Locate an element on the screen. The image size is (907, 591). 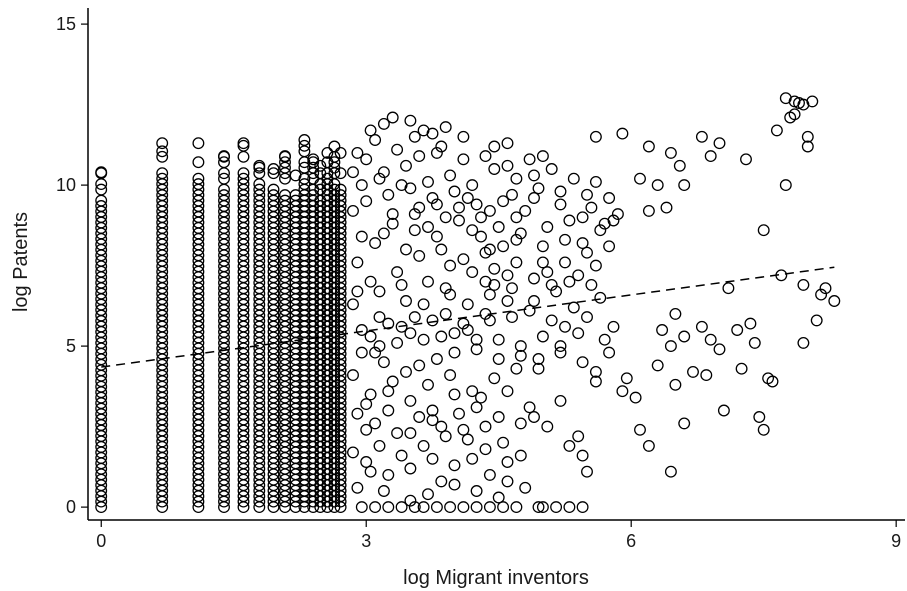
x-tick-label: 0 is located at coordinates (101, 541).